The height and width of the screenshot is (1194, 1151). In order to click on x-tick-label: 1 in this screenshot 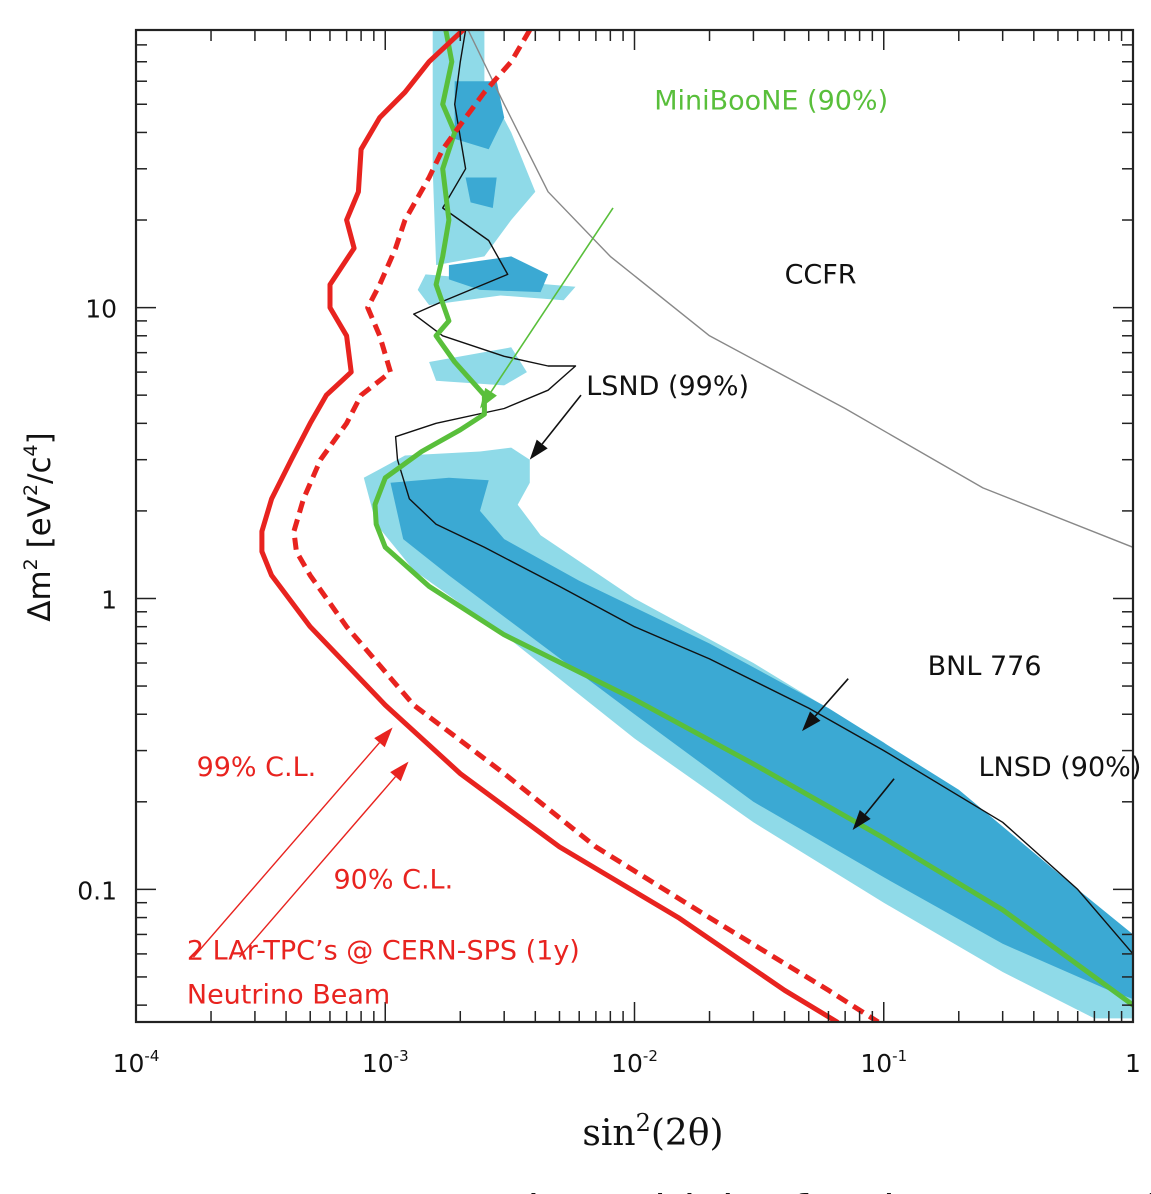, I will do `click(1133, 1063)`.